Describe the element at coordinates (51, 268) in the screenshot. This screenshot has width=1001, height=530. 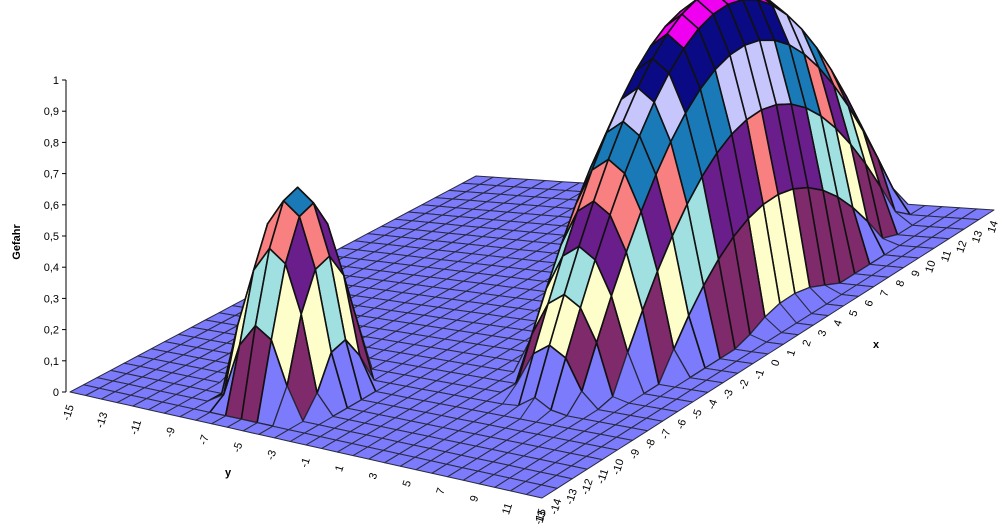
I see `z-tick-label: 0,4` at that location.